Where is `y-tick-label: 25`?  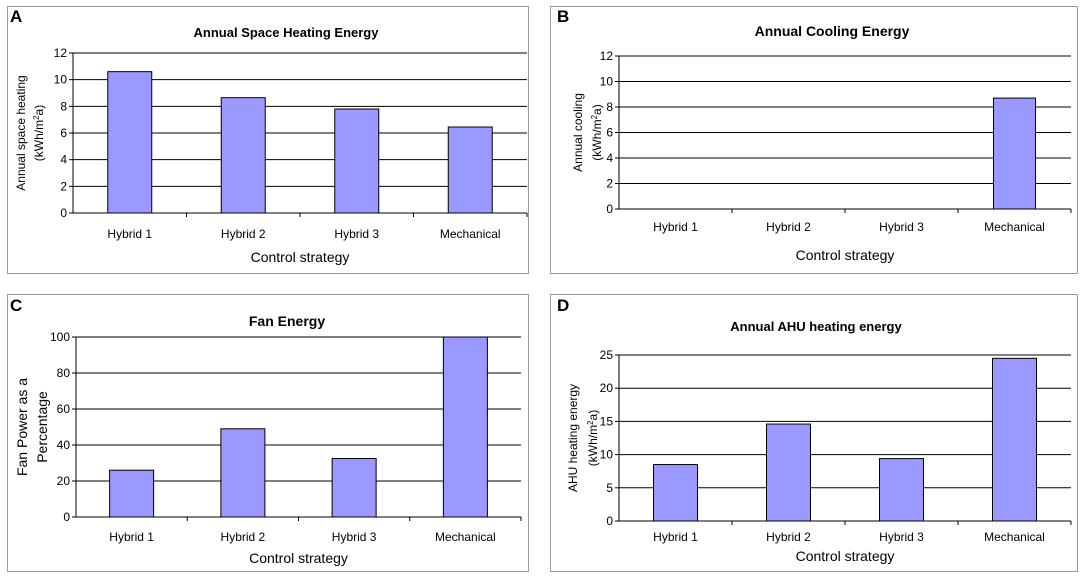 y-tick-label: 25 is located at coordinates (607, 355).